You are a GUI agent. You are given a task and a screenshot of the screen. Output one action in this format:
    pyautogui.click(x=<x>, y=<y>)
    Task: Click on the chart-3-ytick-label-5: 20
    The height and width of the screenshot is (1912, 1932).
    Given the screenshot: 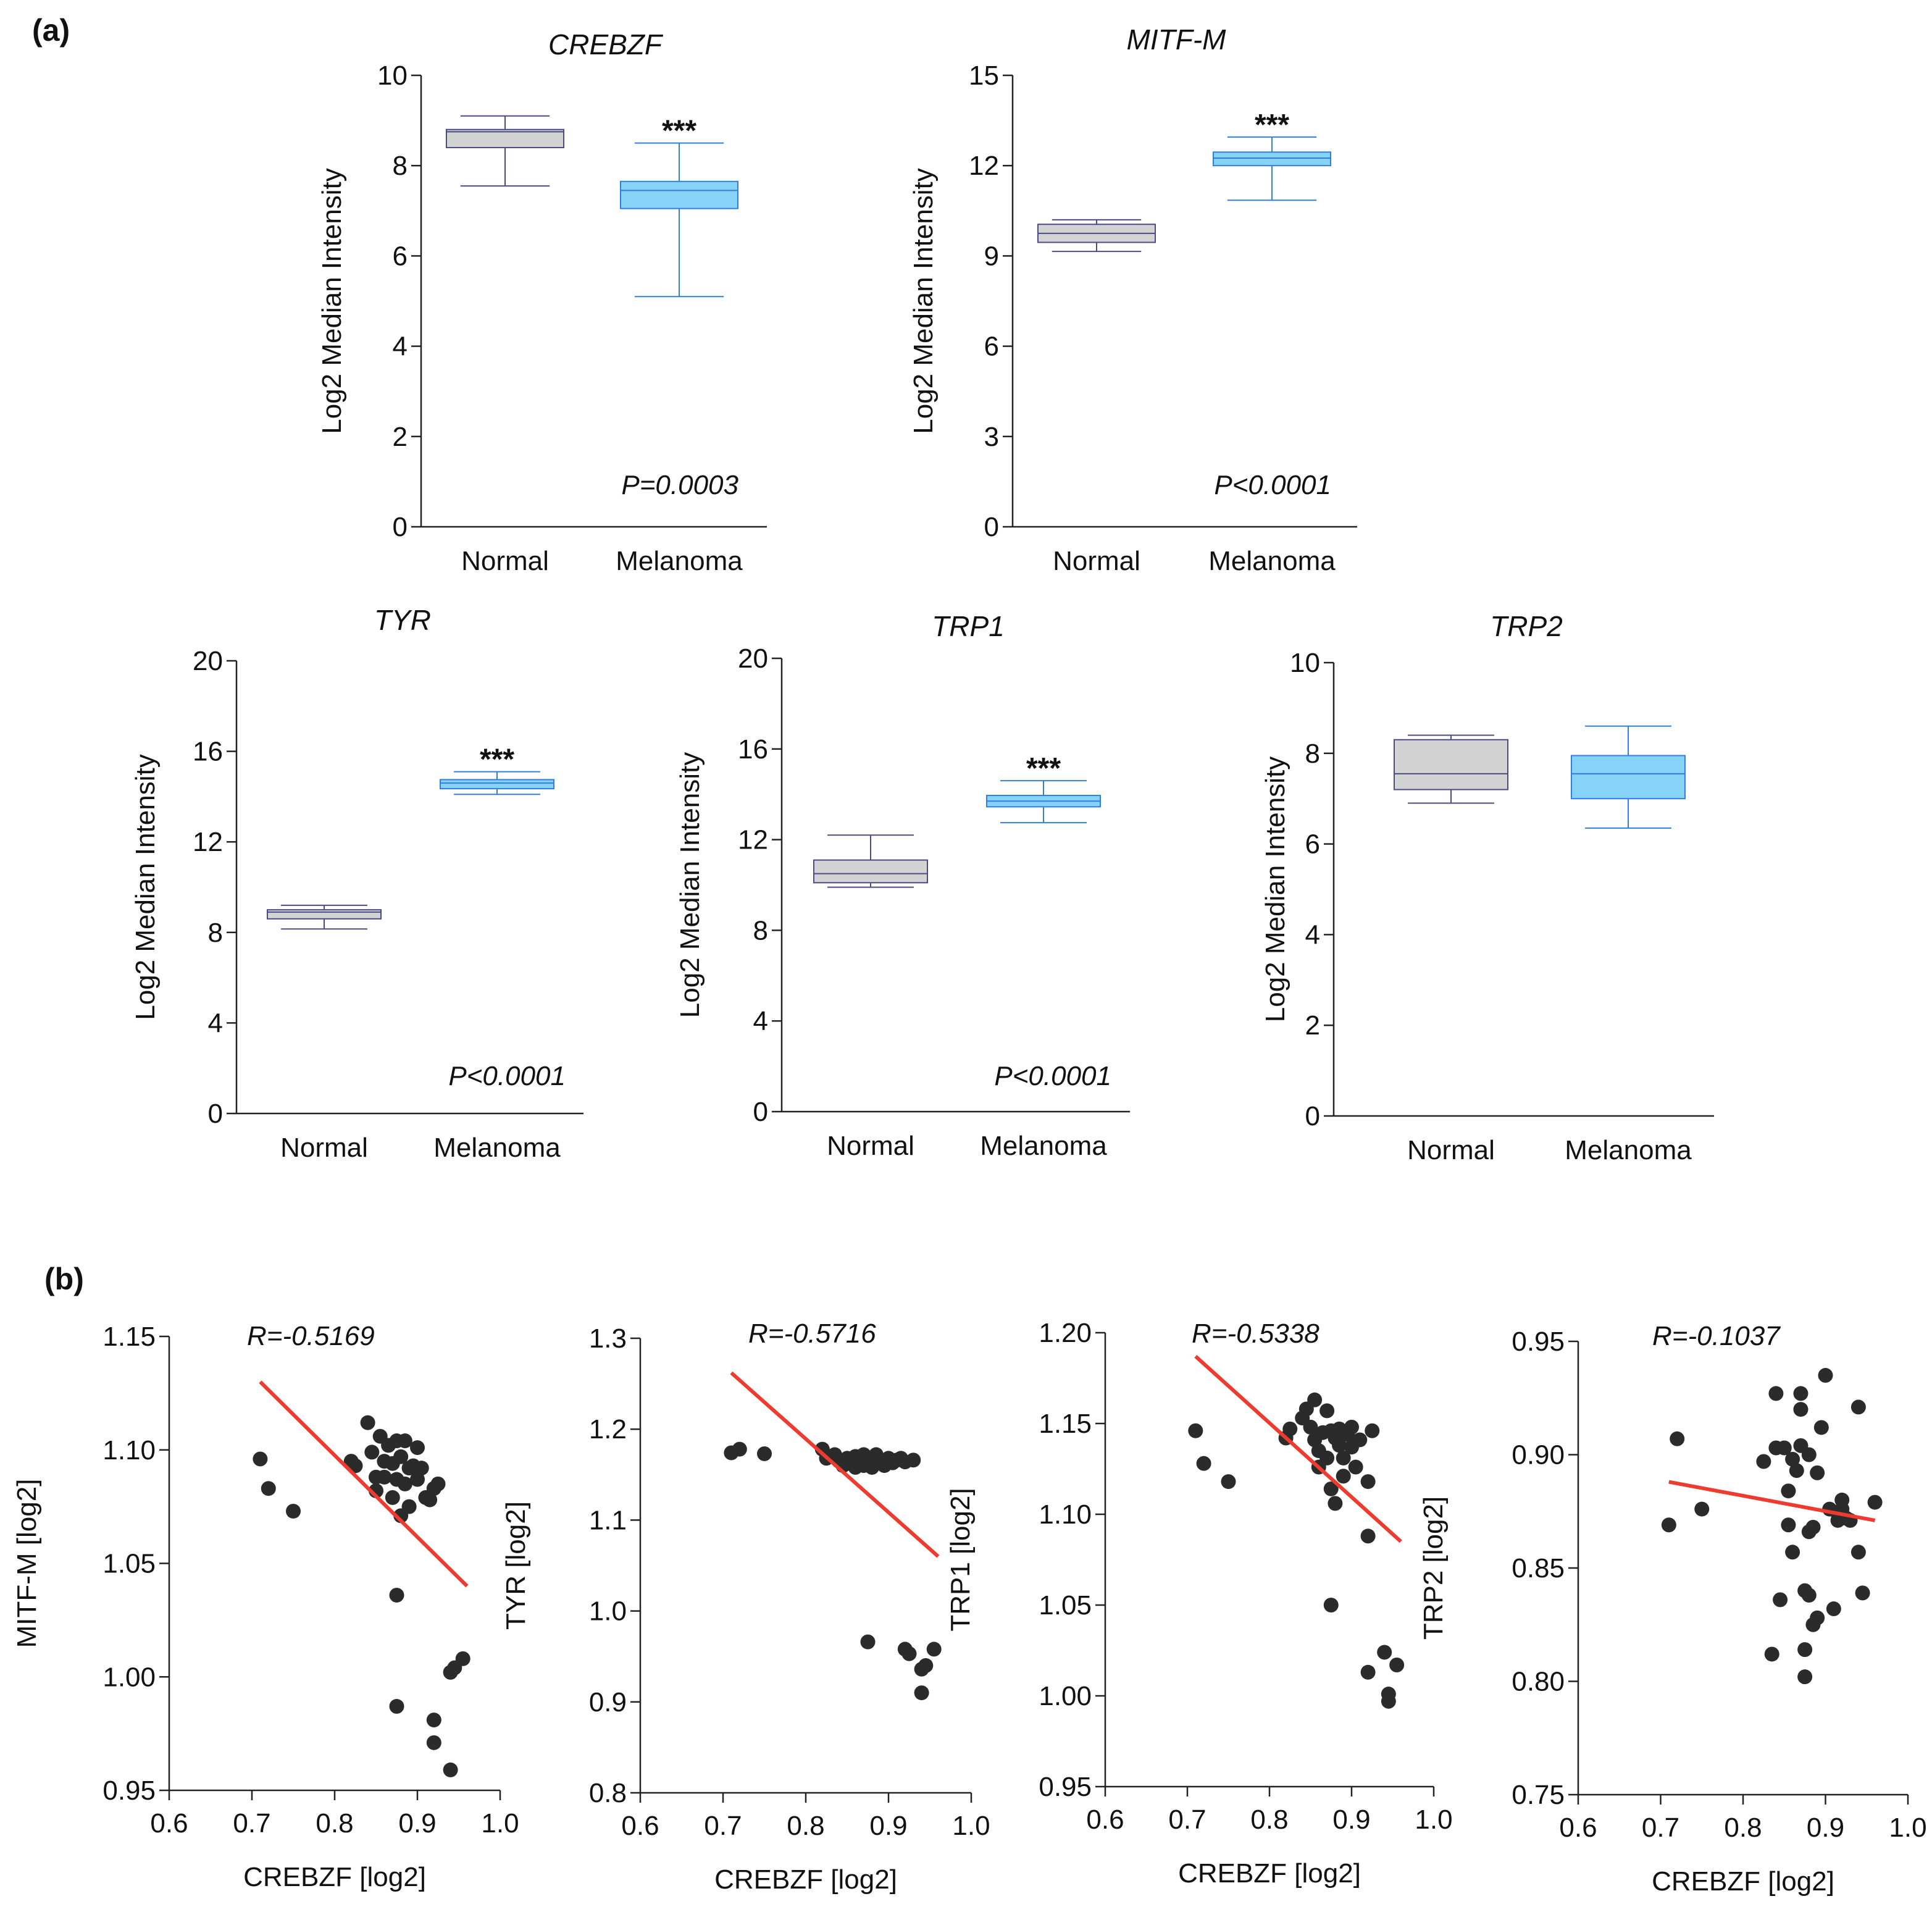 What is the action you would take?
    pyautogui.click(x=208, y=661)
    